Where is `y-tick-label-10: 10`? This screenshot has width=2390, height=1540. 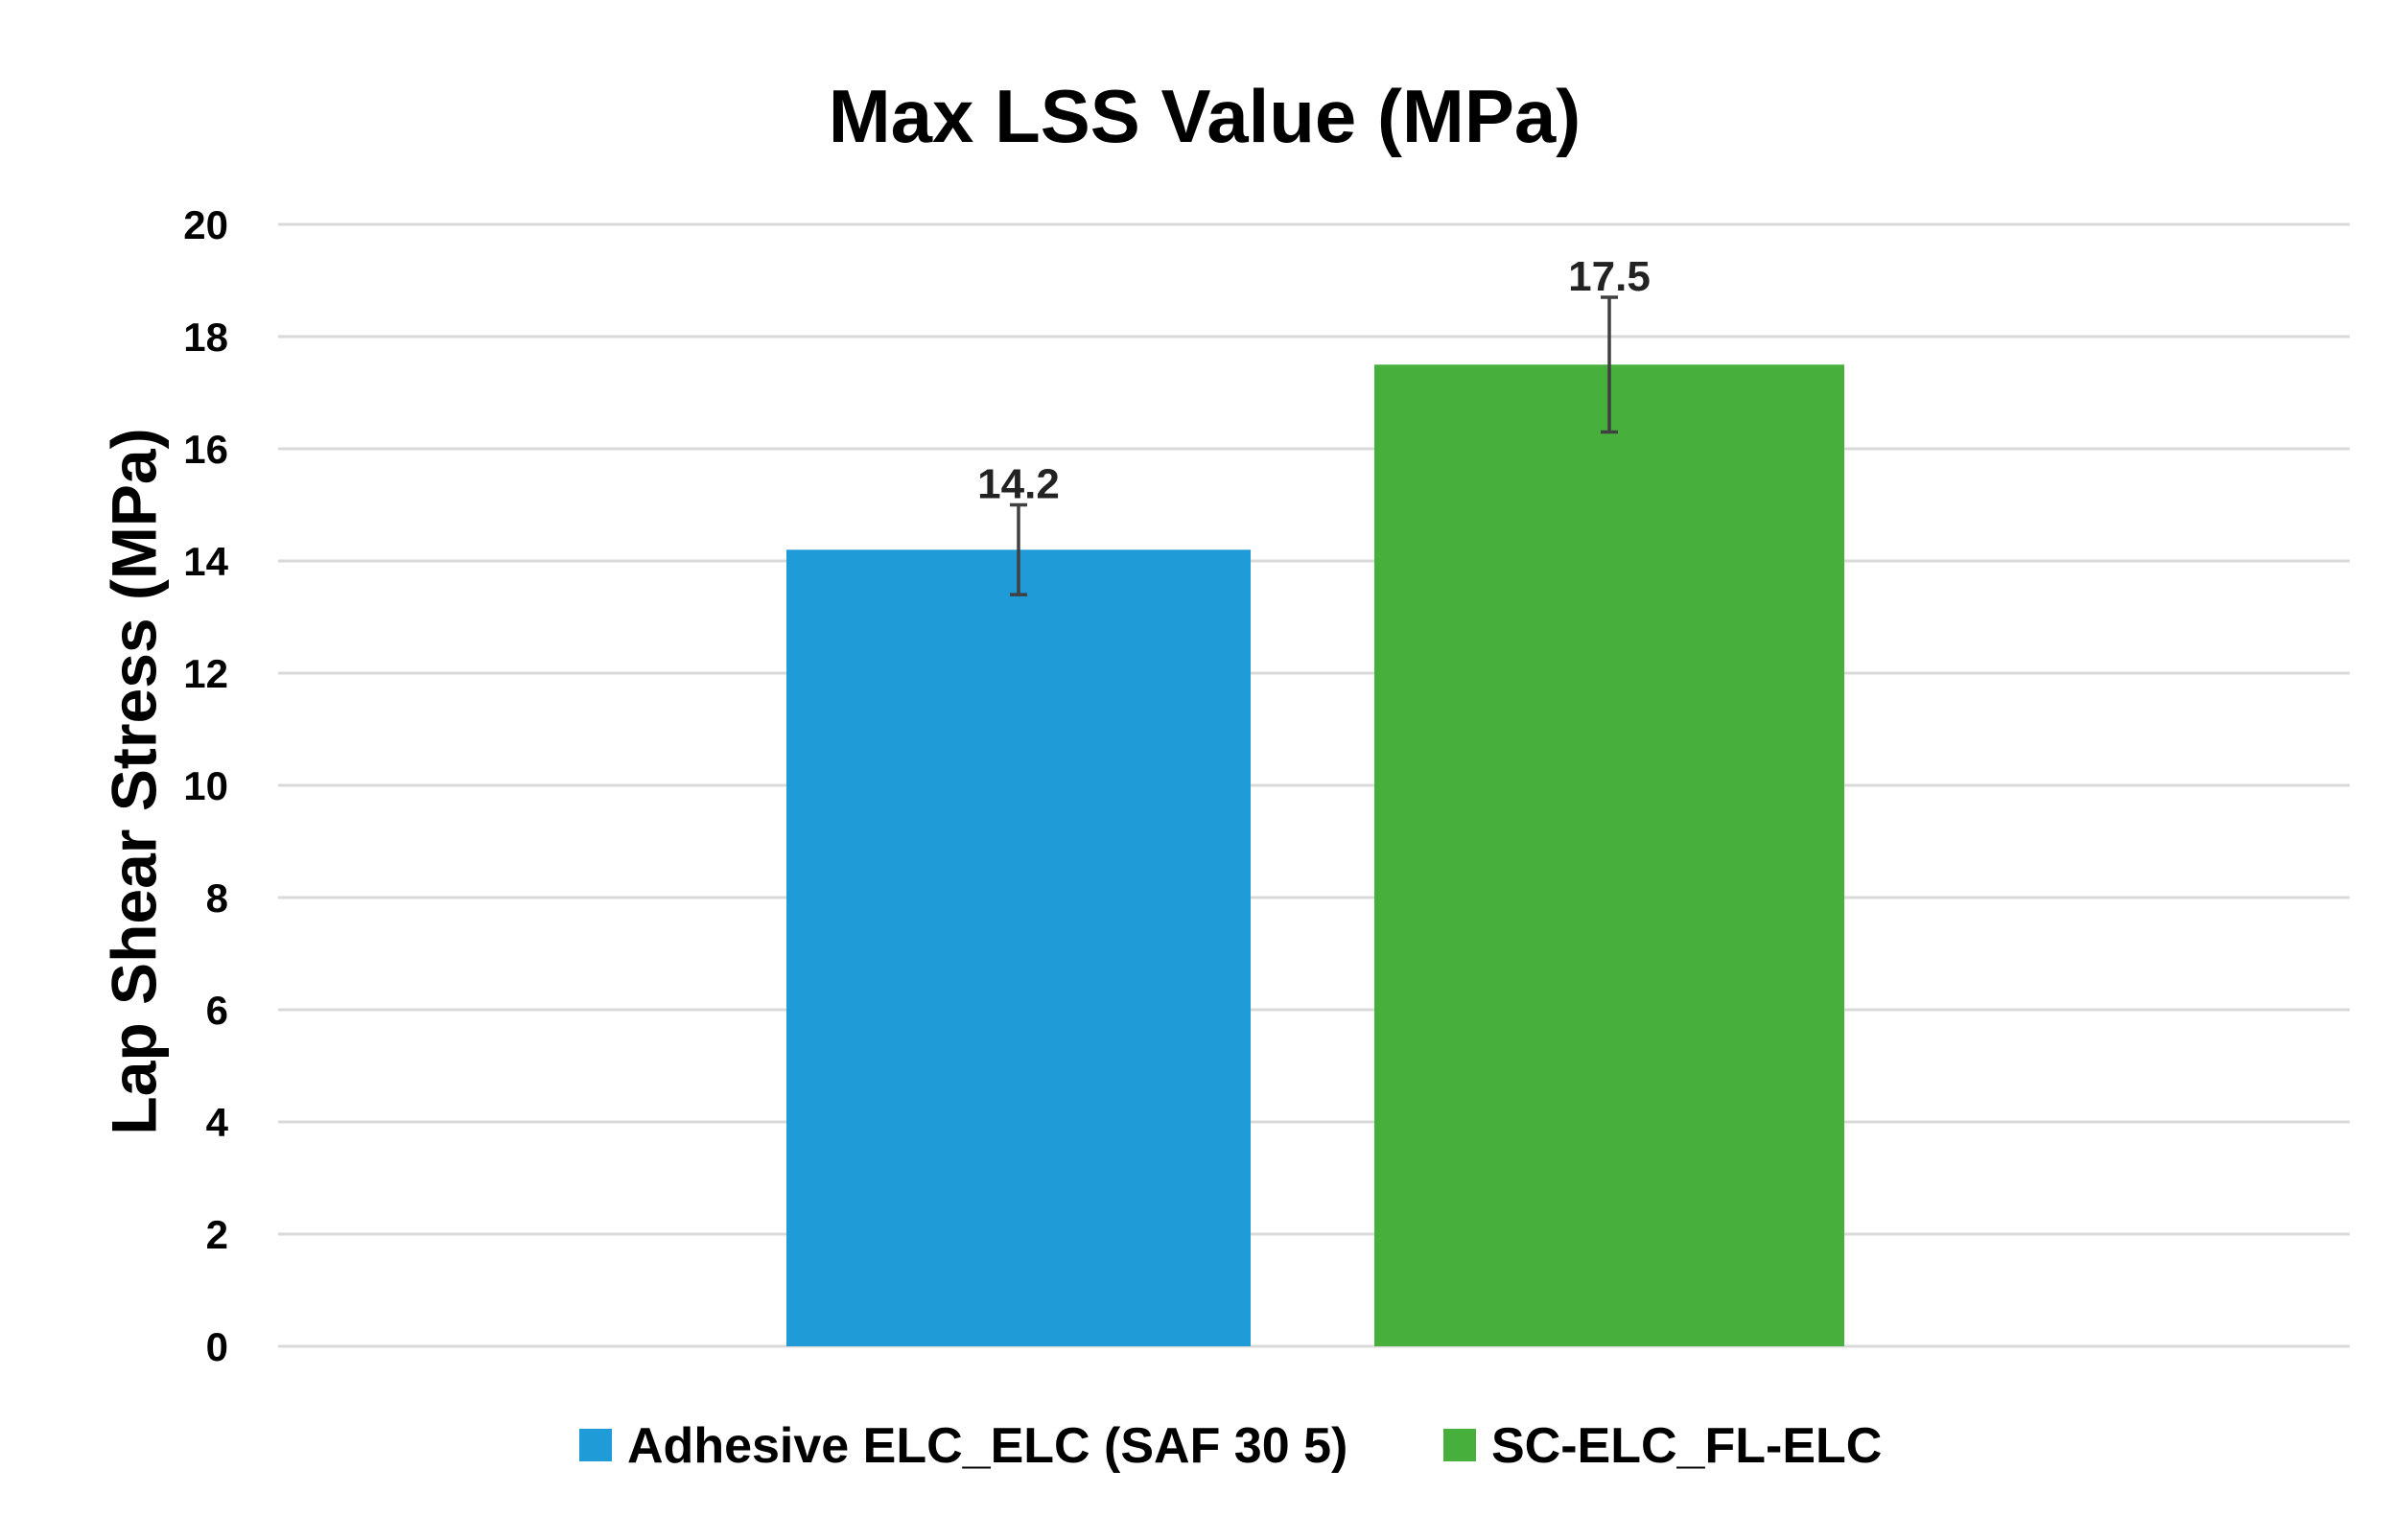 y-tick-label-10: 10 is located at coordinates (205, 786).